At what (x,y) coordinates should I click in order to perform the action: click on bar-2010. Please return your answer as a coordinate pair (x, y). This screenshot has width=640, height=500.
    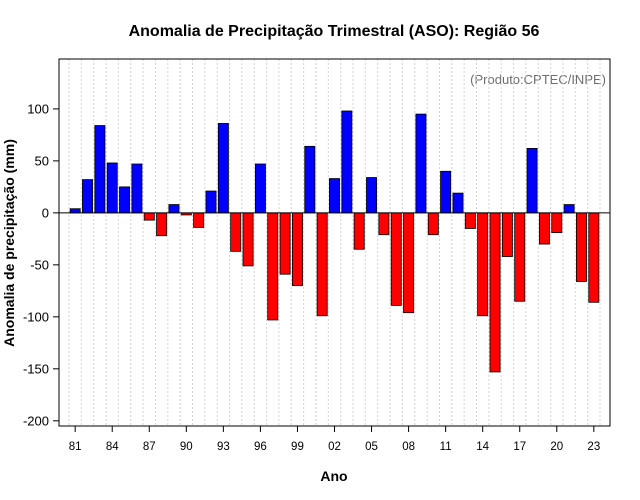
    Looking at the image, I should click on (433, 224).